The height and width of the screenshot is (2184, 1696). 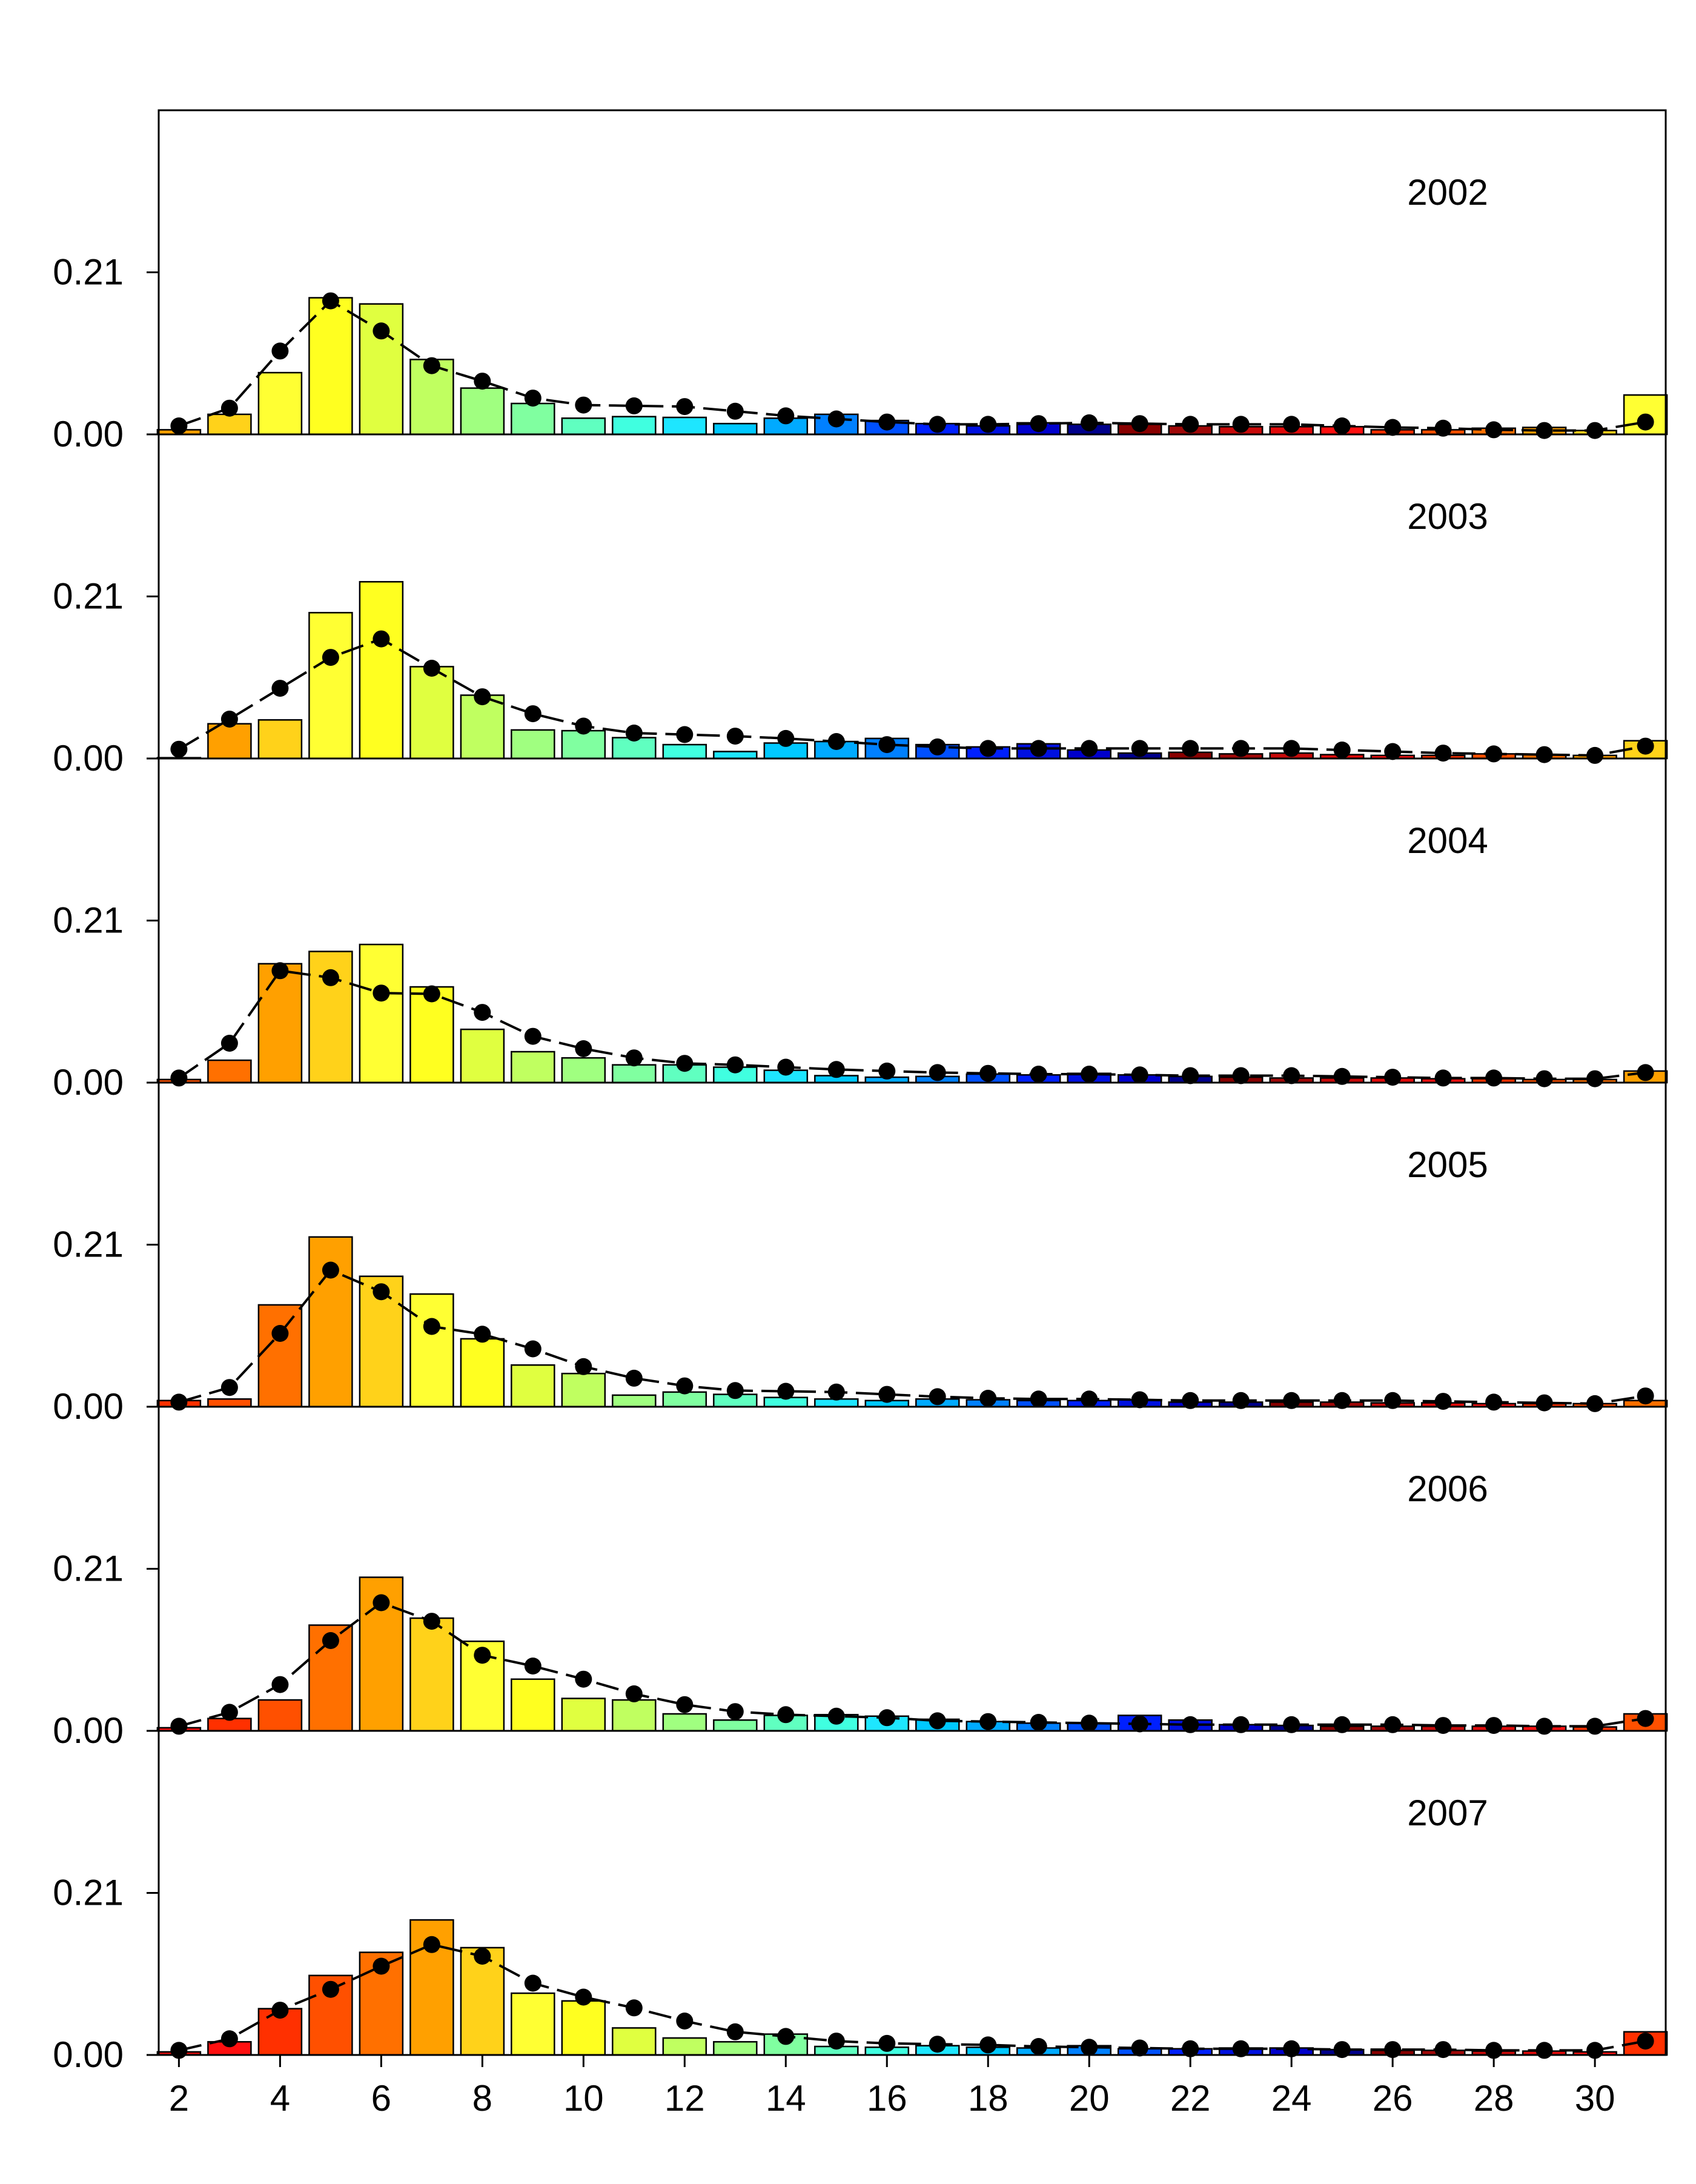 What do you see at coordinates (860, 637) in the screenshot?
I see `panel-2003: 0.00 0.21 2003` at bounding box center [860, 637].